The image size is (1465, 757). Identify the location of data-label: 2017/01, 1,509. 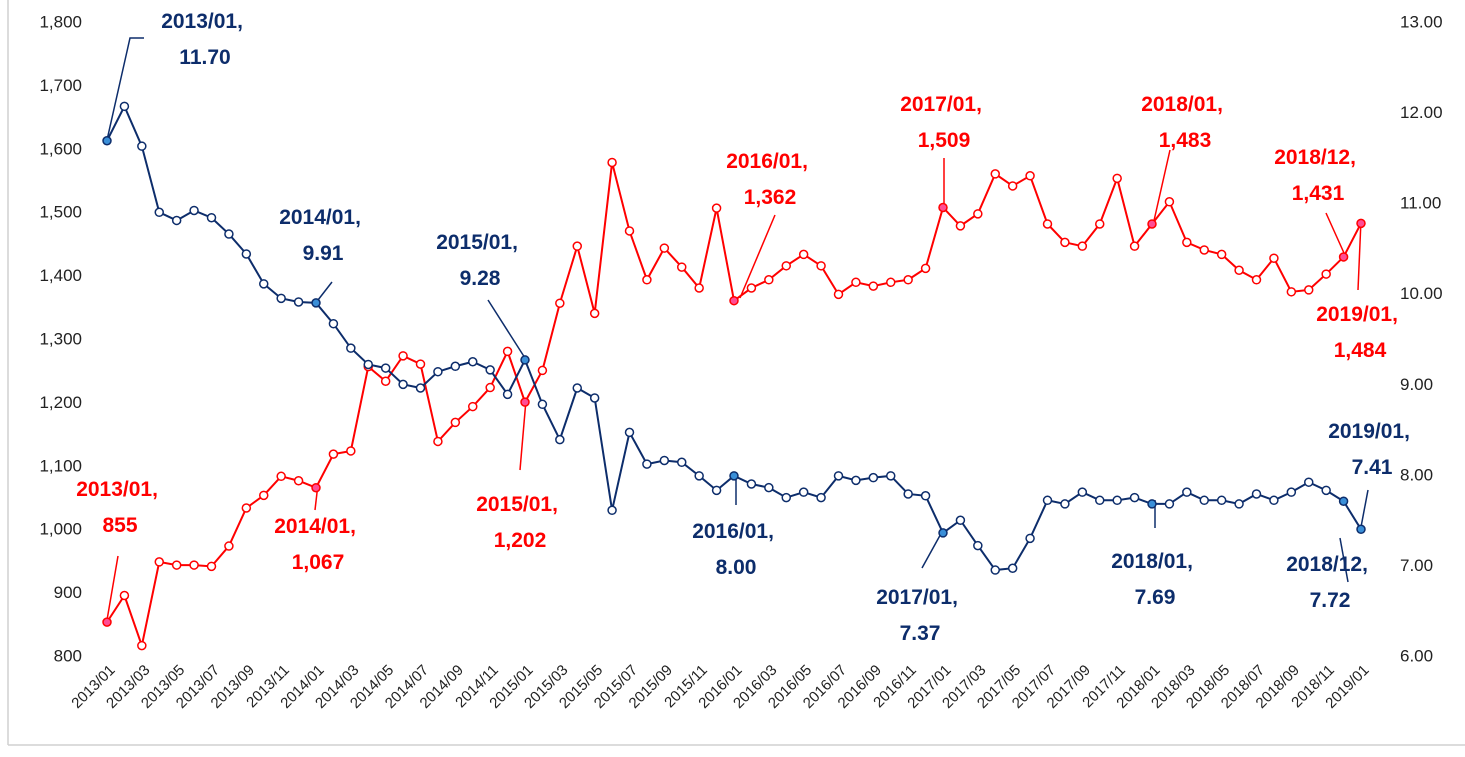
(944, 122).